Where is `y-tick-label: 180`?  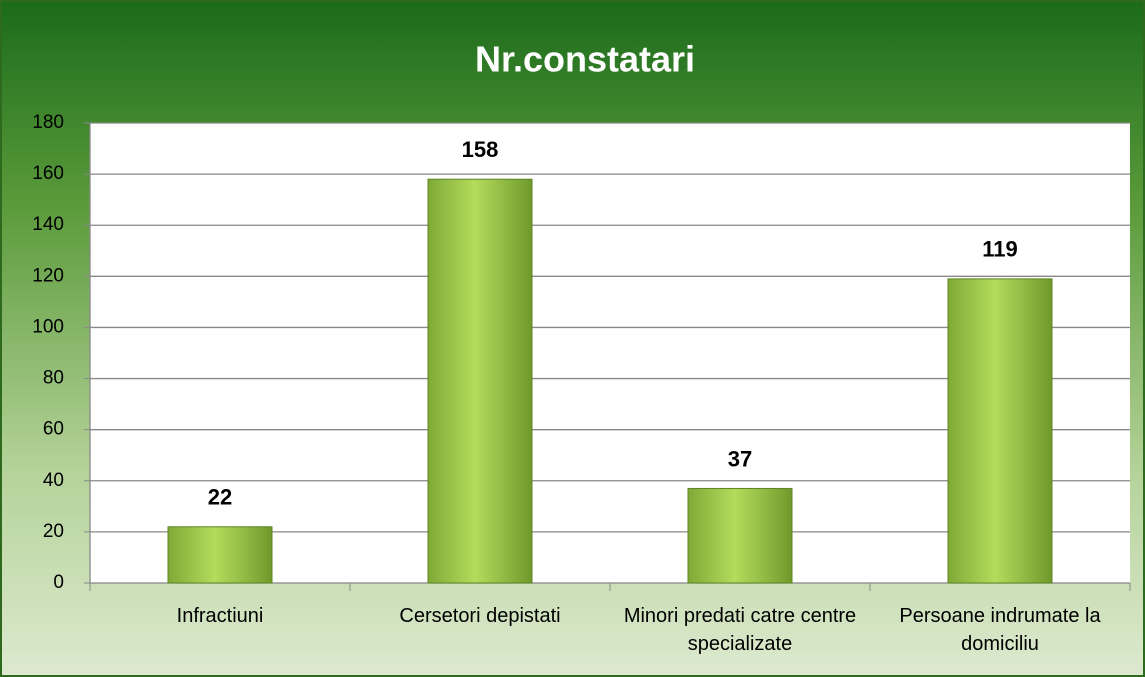
y-tick-label: 180 is located at coordinates (48, 122).